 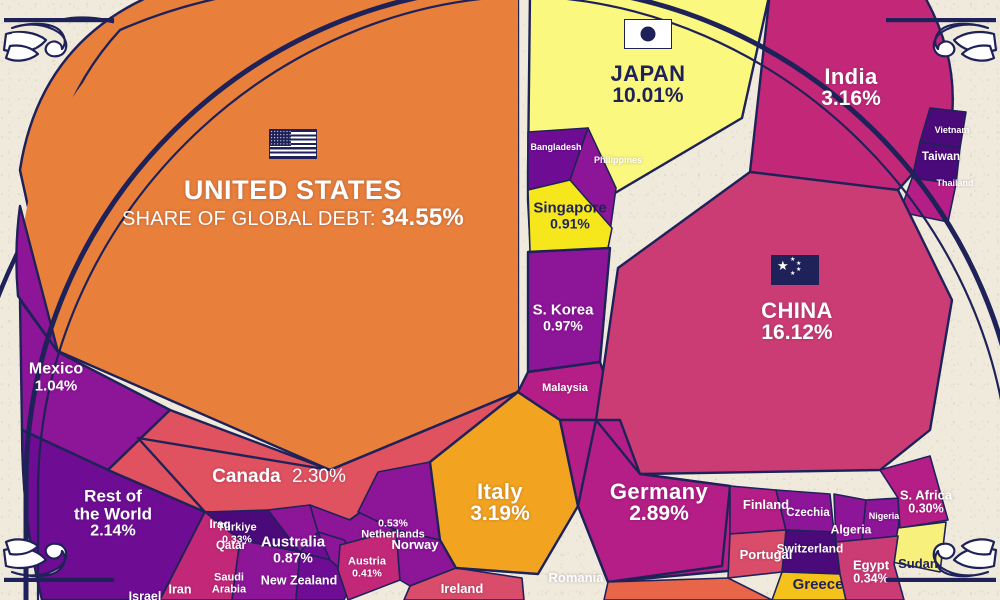 What do you see at coordinates (850, 520) in the screenshot?
I see `region-algeria` at bounding box center [850, 520].